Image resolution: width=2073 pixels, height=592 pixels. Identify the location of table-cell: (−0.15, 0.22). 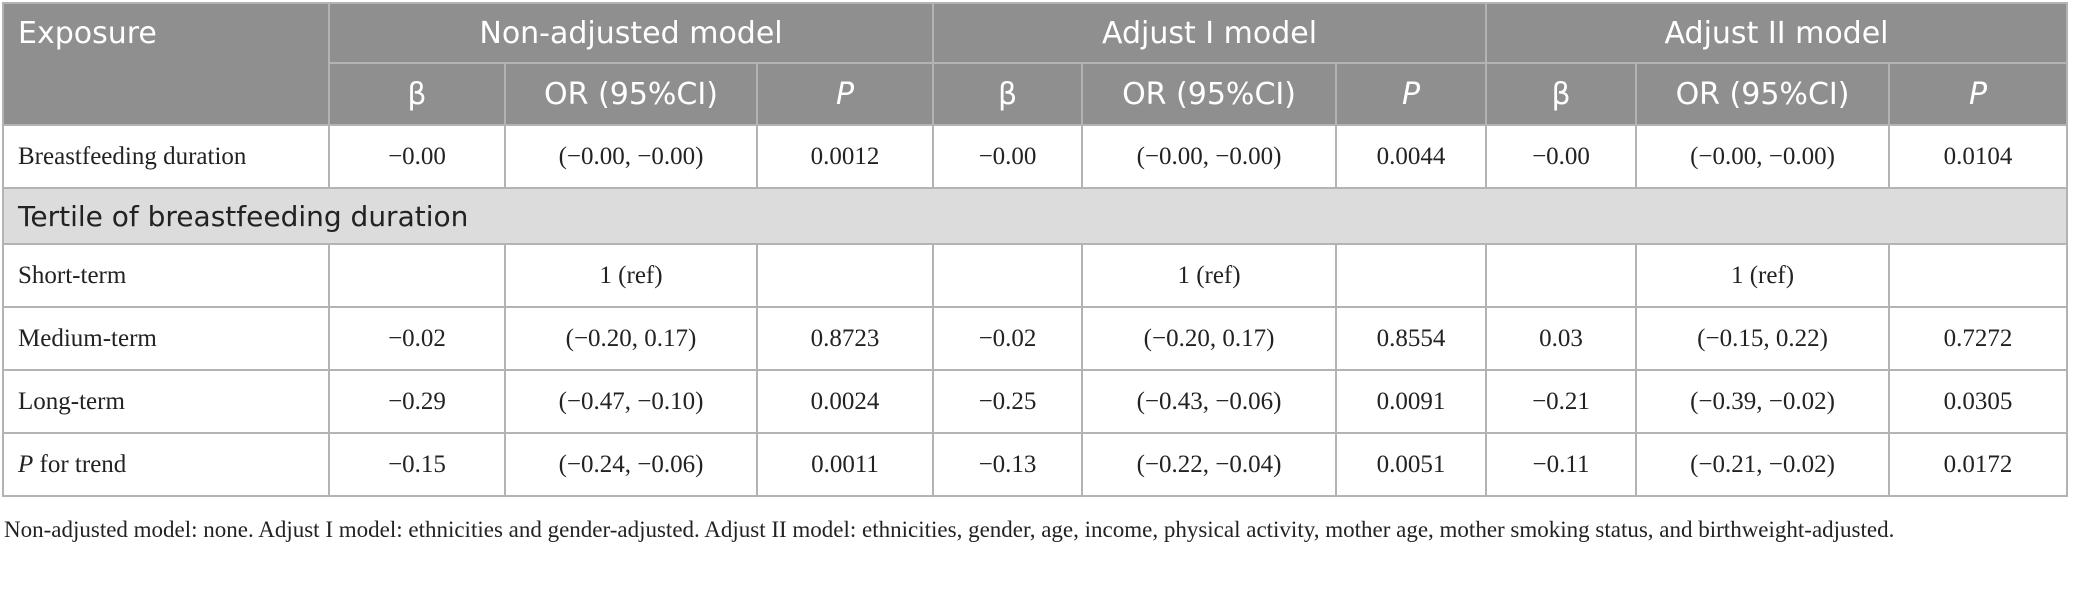
(1763, 338).